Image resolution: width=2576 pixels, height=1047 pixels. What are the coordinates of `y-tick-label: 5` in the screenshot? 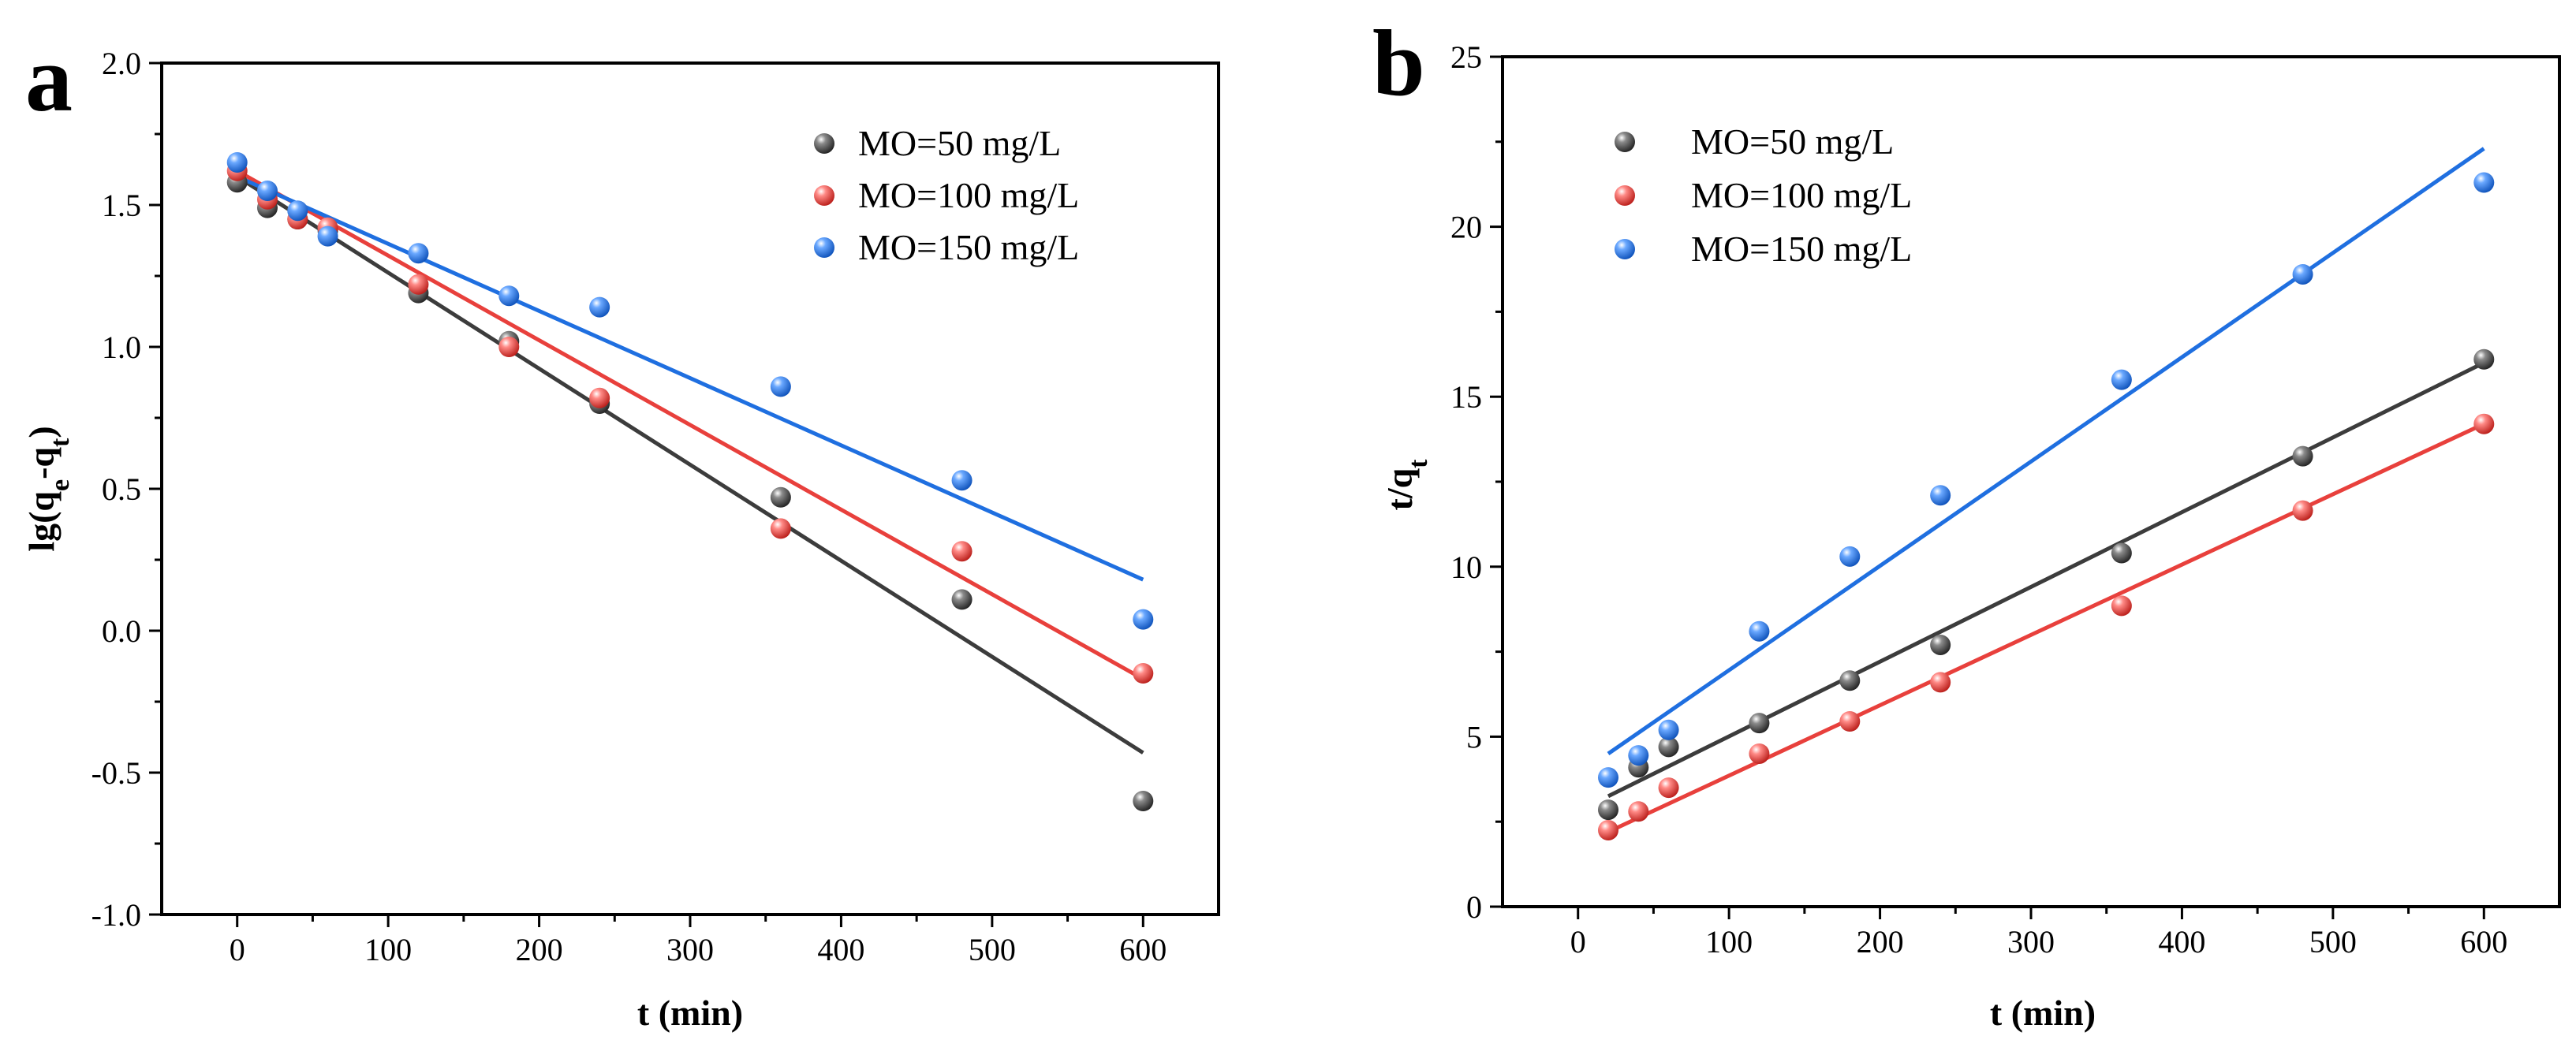 It's located at (1474, 737).